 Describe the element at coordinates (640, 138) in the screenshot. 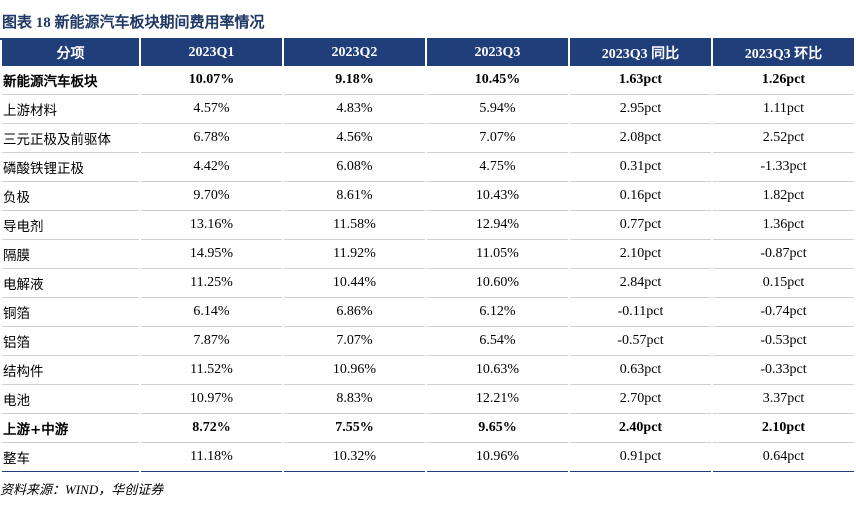

I see `table-cell: 2.08pct` at that location.